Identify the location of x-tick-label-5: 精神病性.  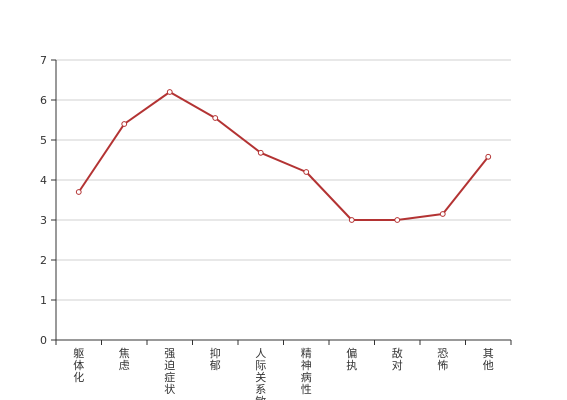
(306, 371).